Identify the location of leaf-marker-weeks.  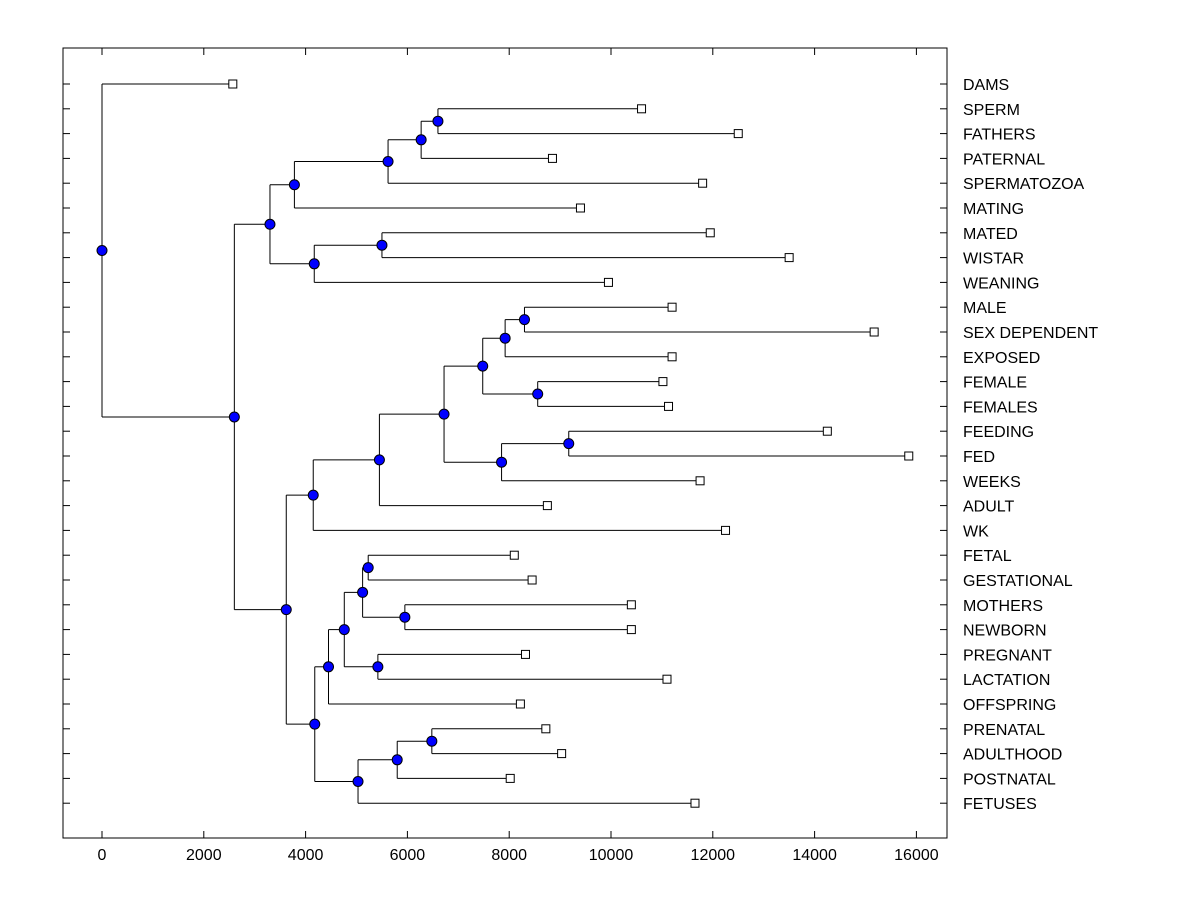
(700, 481).